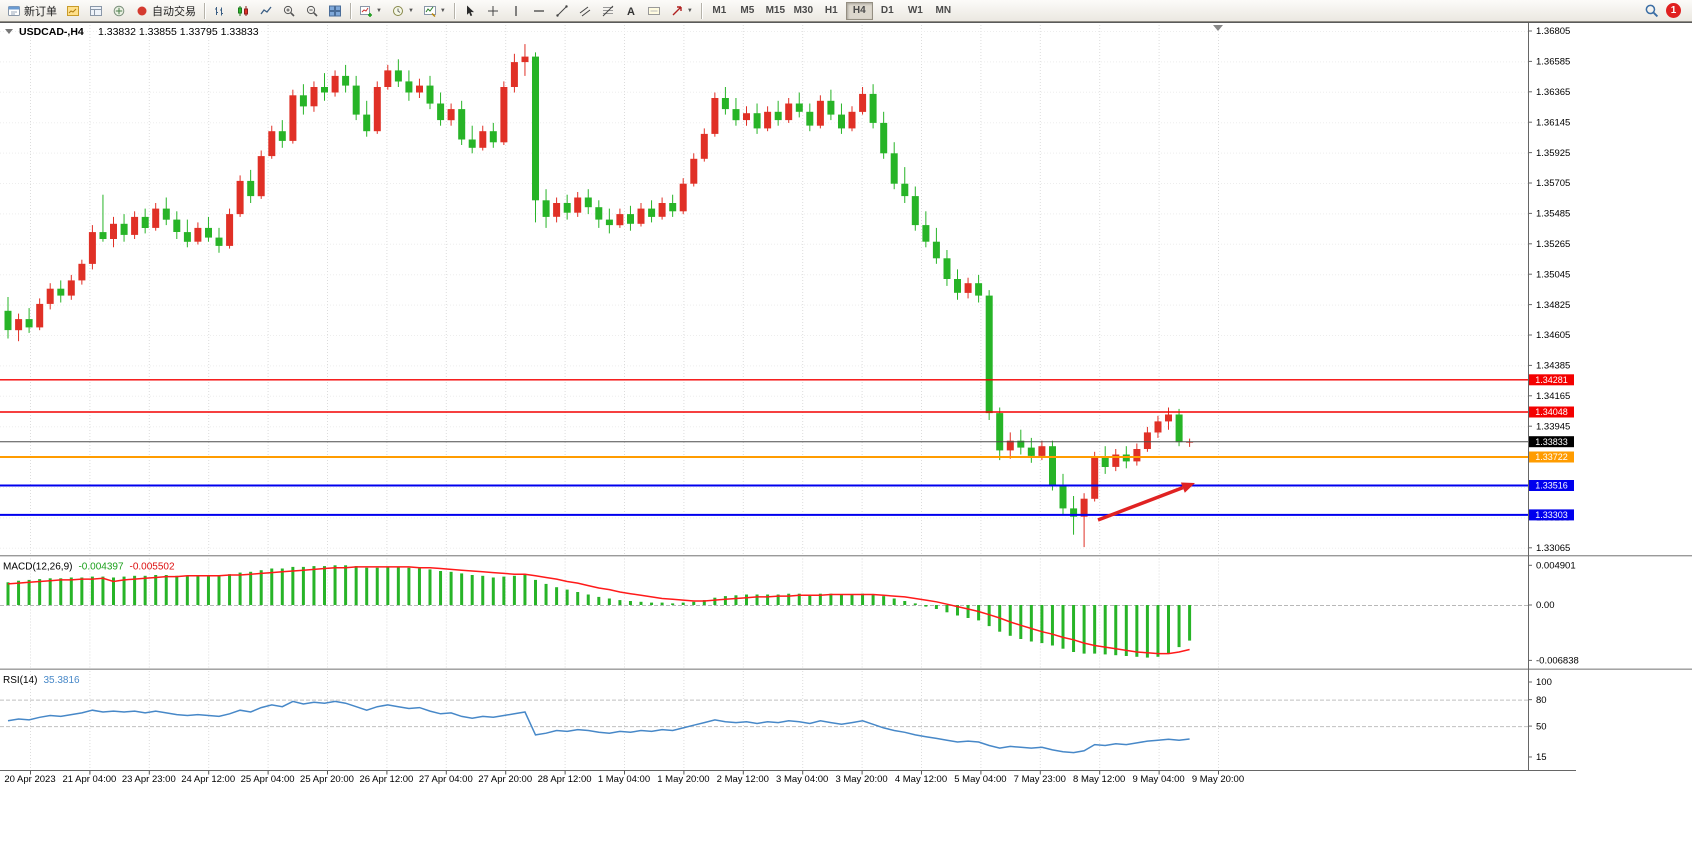 The image size is (1692, 854). I want to click on fibonacci-button, so click(608, 11).